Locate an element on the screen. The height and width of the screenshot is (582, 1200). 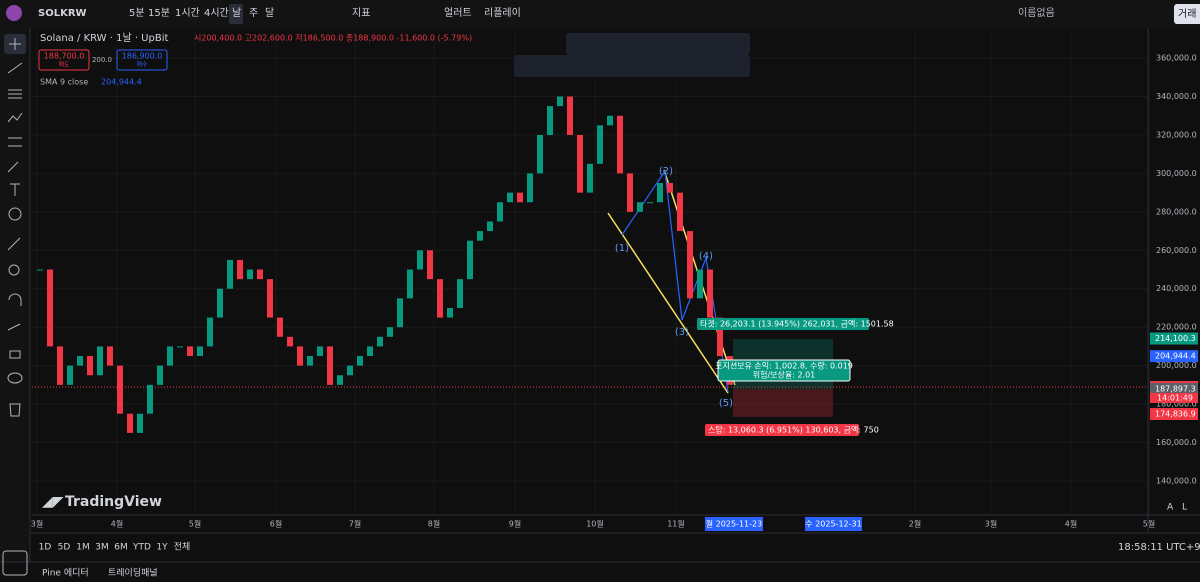
range-button: 3M is located at coordinates (102, 548).